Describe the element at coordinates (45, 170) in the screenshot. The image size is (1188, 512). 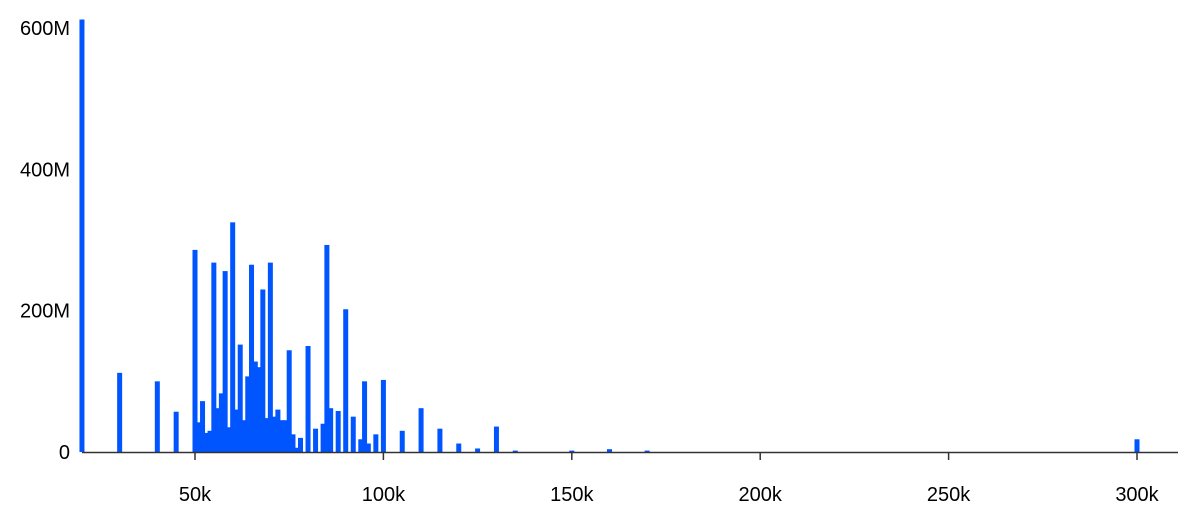
I see `y-tick-label: 400M` at that location.